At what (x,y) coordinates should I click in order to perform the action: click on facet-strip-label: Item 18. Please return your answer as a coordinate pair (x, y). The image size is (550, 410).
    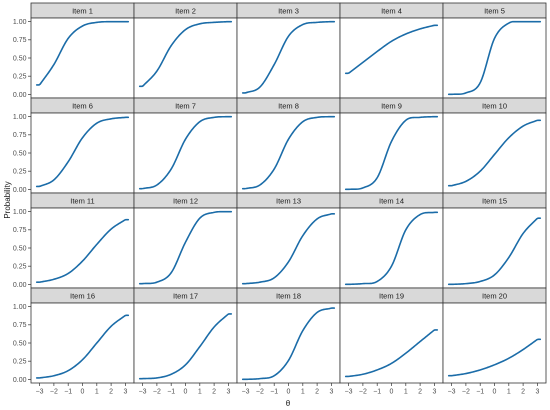
    Looking at the image, I should click on (288, 296).